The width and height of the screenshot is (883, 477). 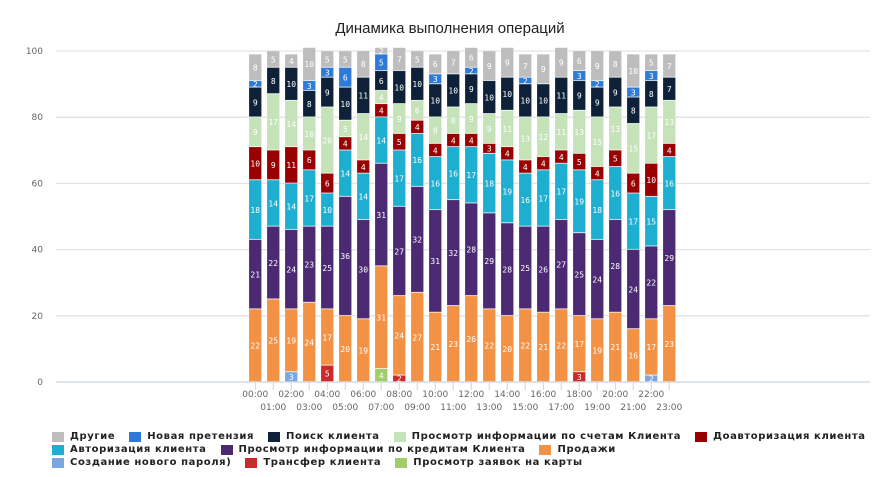 I want to click on legend-item: Доавторизация клиента, so click(x=780, y=436).